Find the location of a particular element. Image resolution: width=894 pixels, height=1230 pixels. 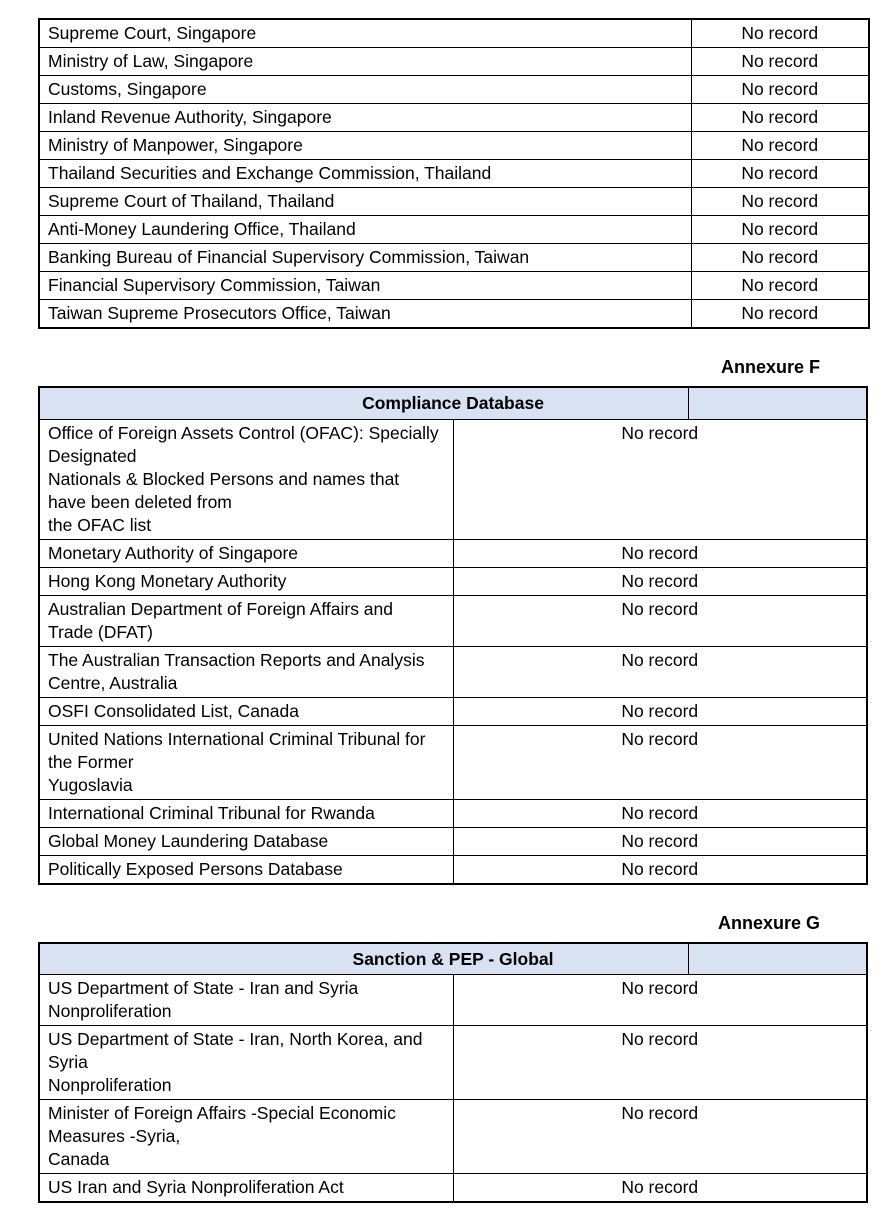

table-row: Hong Kong Monetary Authority No record is located at coordinates (453, 581).